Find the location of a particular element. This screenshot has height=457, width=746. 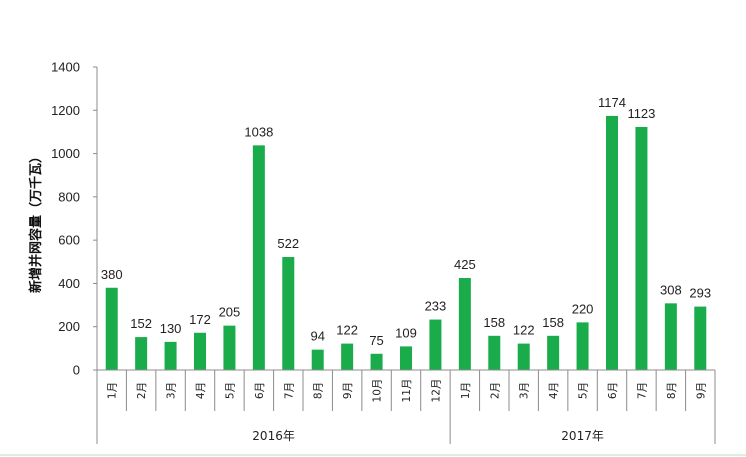

data-label: 130 is located at coordinates (171, 328).